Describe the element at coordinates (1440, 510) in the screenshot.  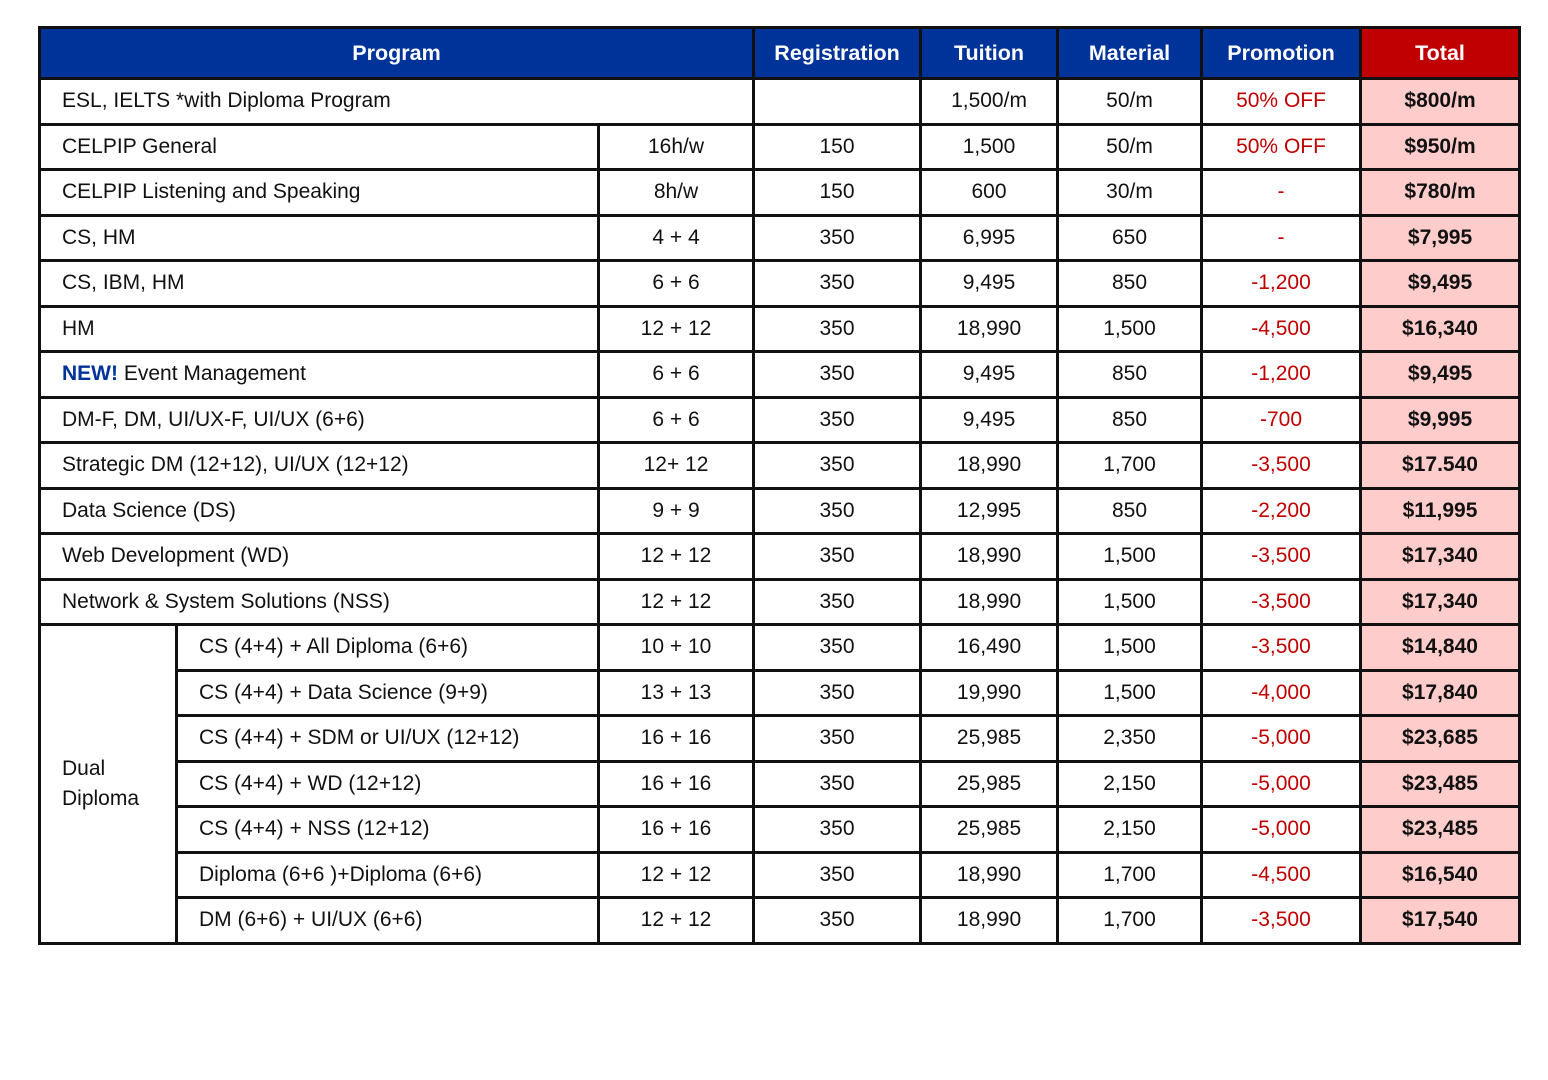
I see `total-cell: $11,995` at that location.